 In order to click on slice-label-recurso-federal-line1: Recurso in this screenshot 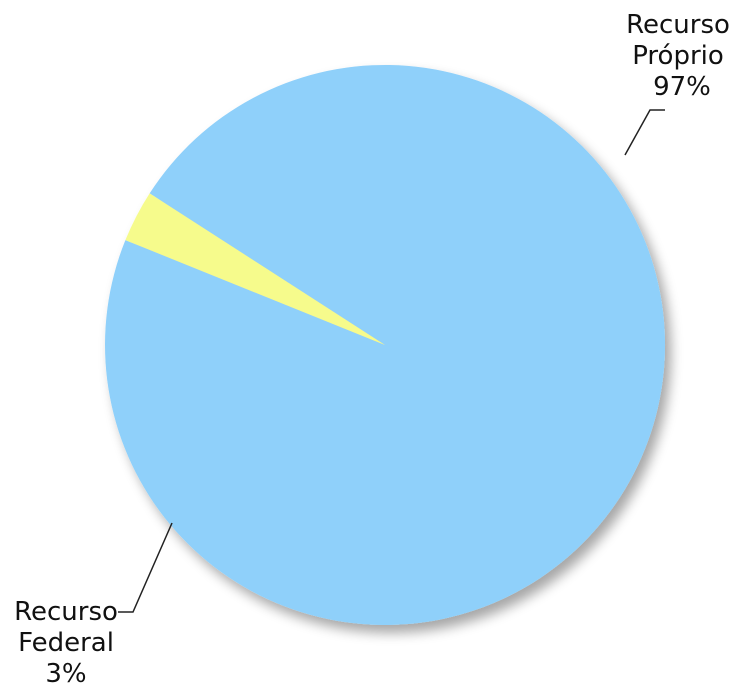, I will do `click(66, 612)`.